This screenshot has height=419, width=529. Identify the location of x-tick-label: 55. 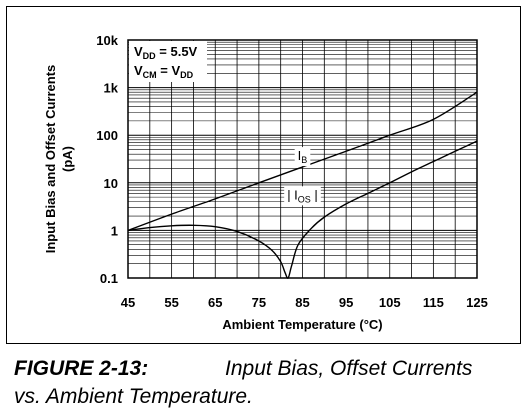
(171, 302).